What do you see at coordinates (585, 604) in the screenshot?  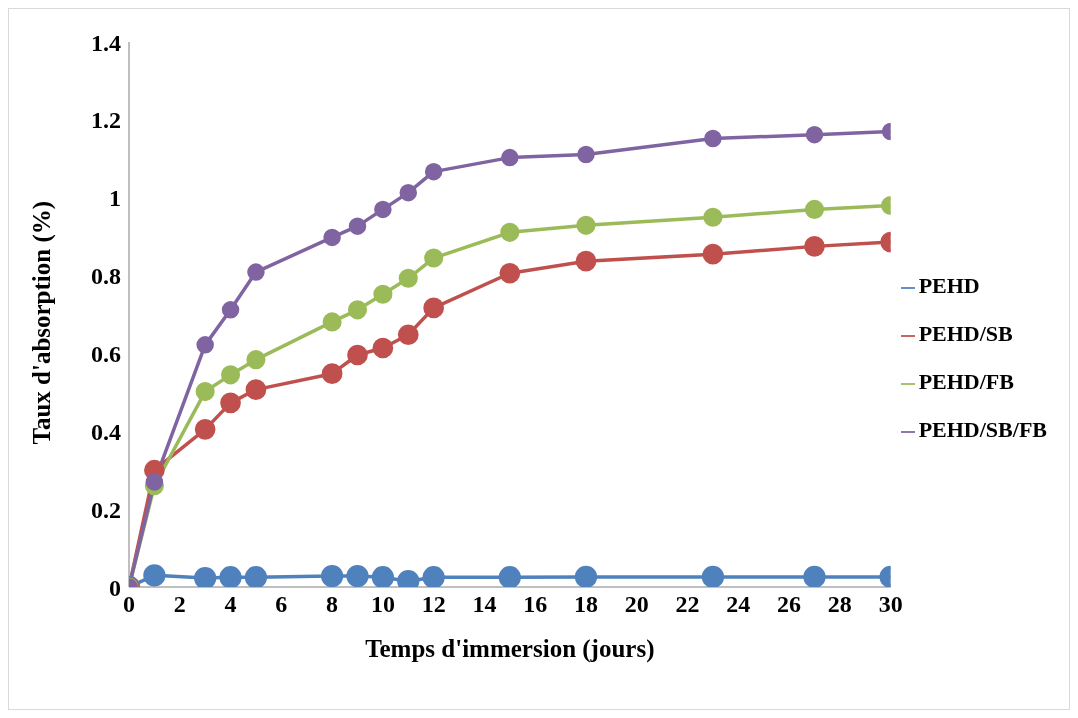 I see `x-tick-label: 18` at bounding box center [585, 604].